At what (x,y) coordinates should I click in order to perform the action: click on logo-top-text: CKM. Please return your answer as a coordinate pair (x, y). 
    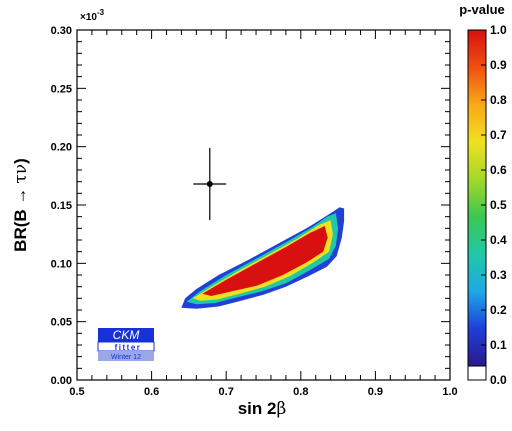
    Looking at the image, I should click on (126, 335).